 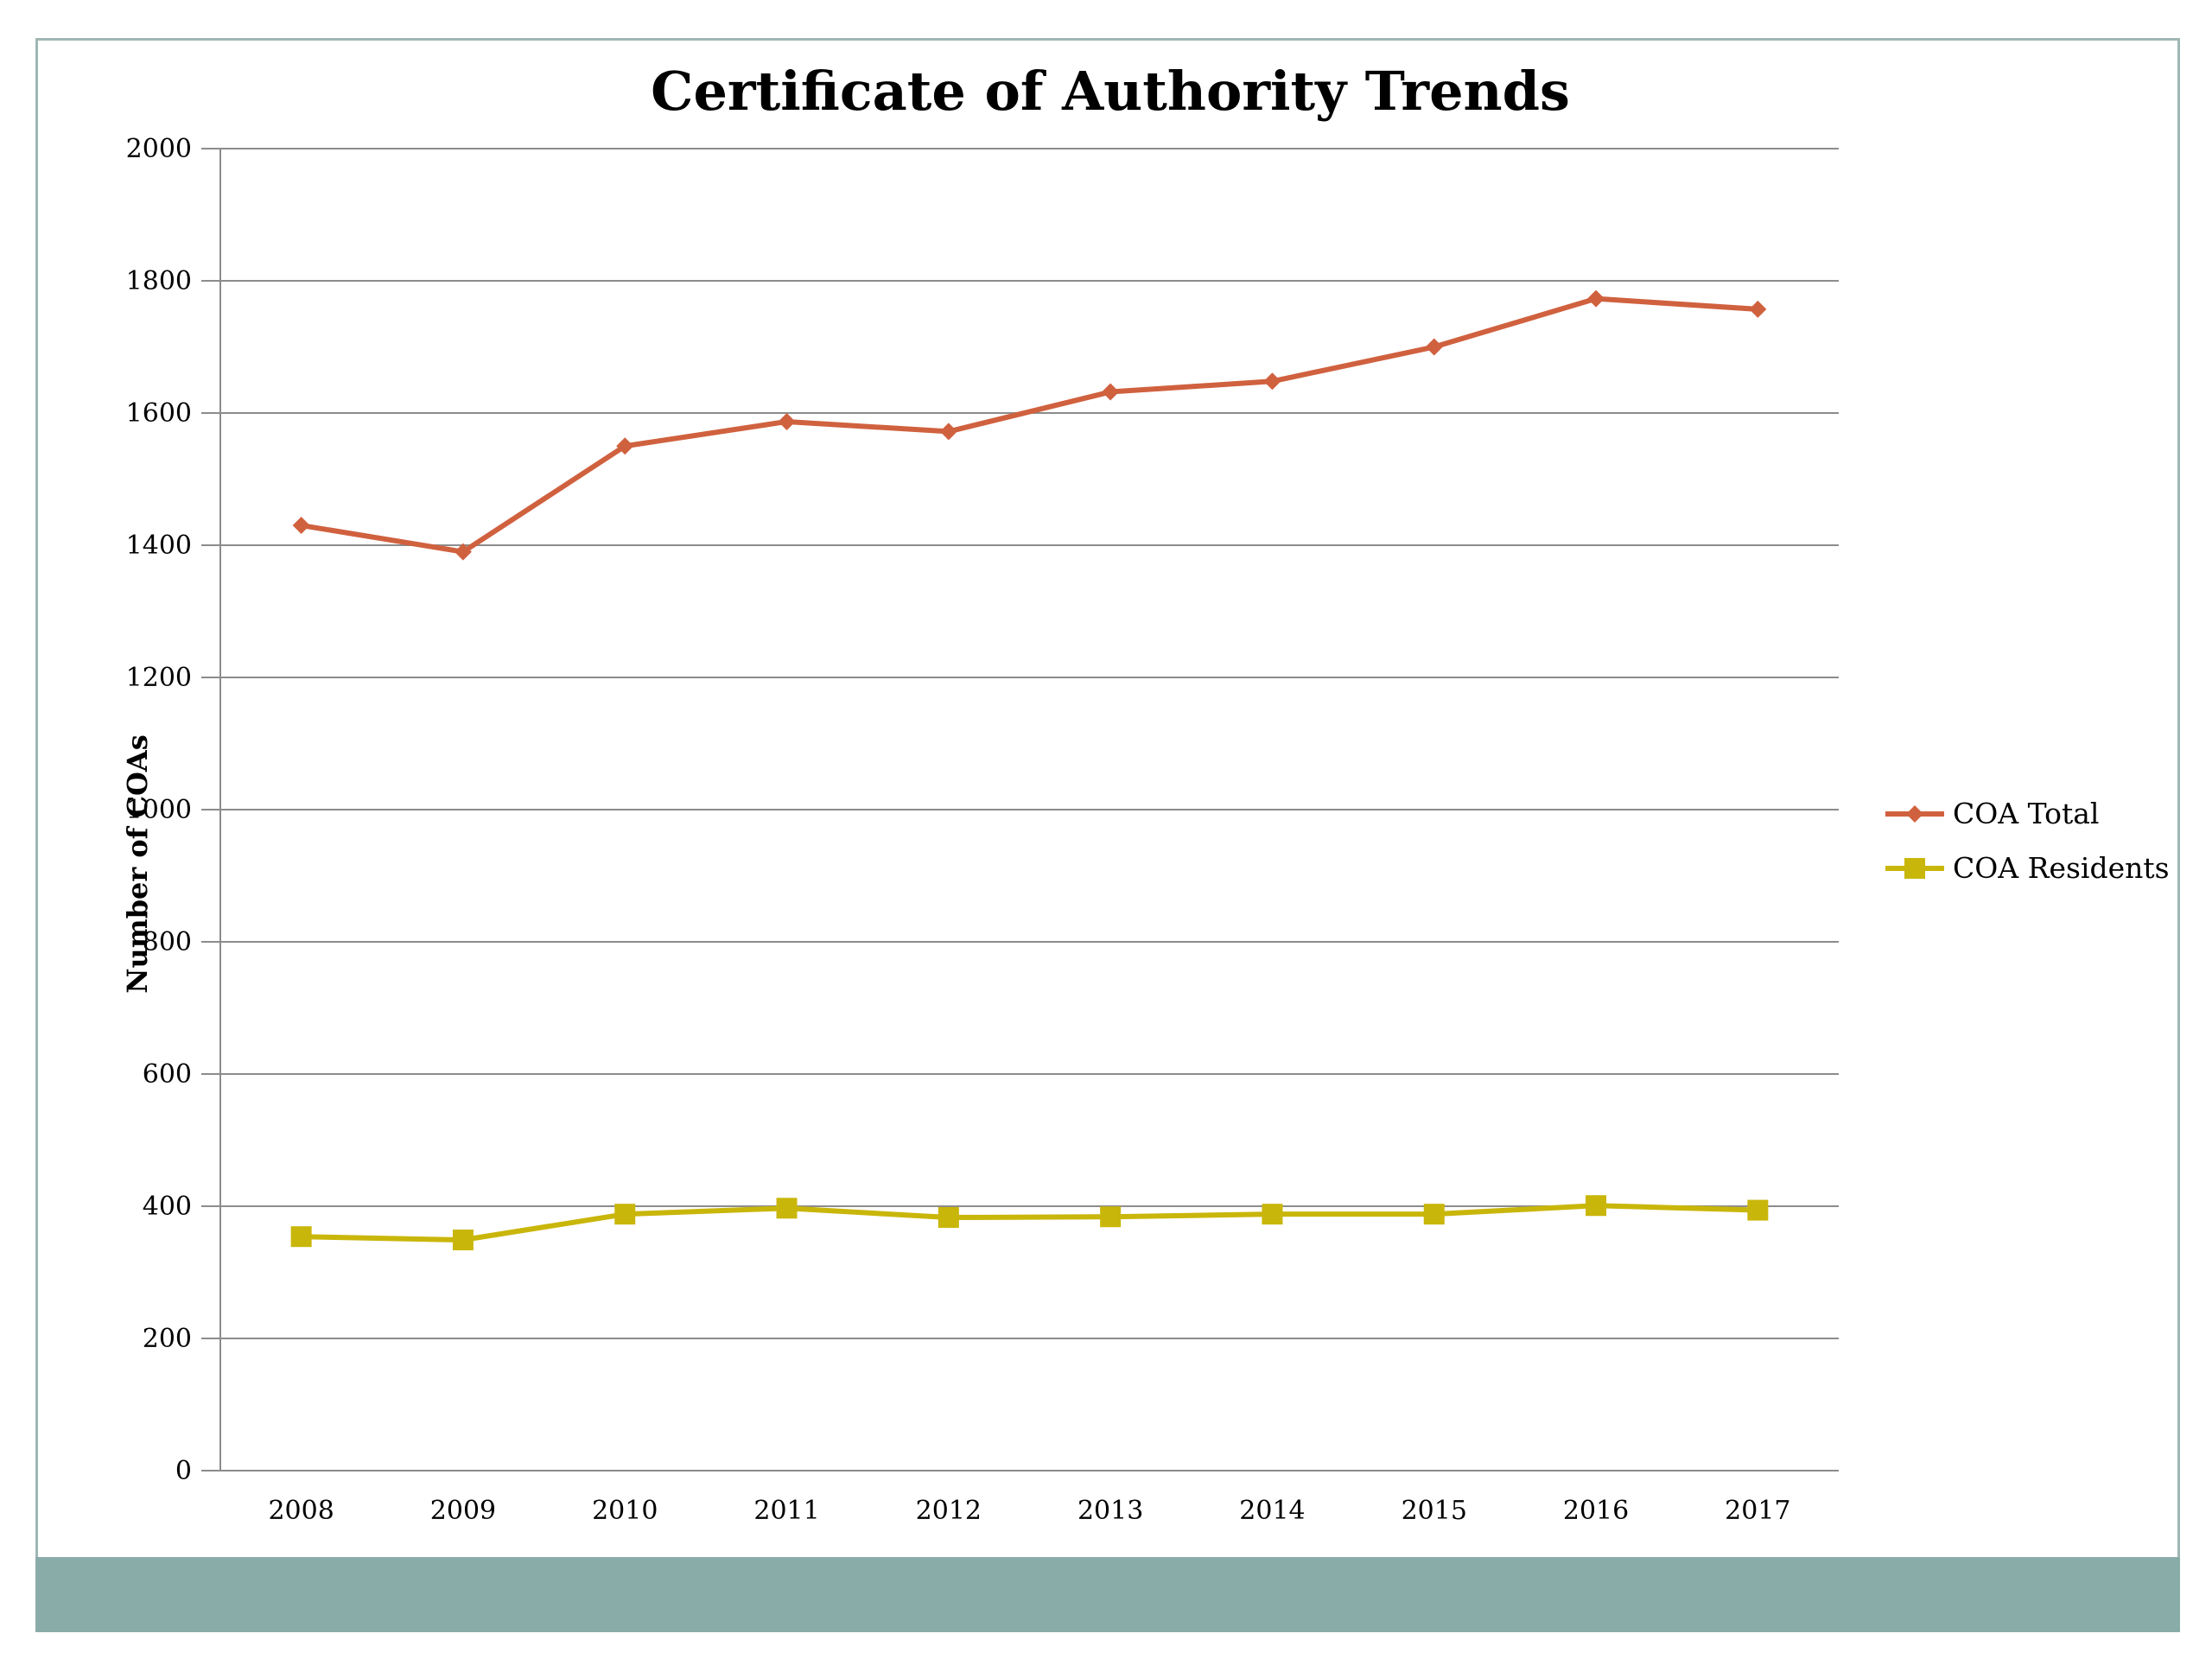 What do you see at coordinates (167, 942) in the screenshot?
I see `y-tick-label: 800` at bounding box center [167, 942].